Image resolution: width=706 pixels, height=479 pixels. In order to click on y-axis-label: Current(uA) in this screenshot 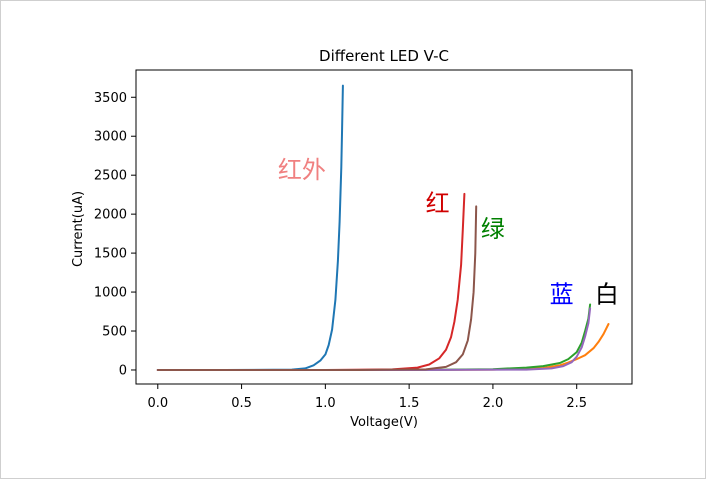, I will do `click(78, 229)`.